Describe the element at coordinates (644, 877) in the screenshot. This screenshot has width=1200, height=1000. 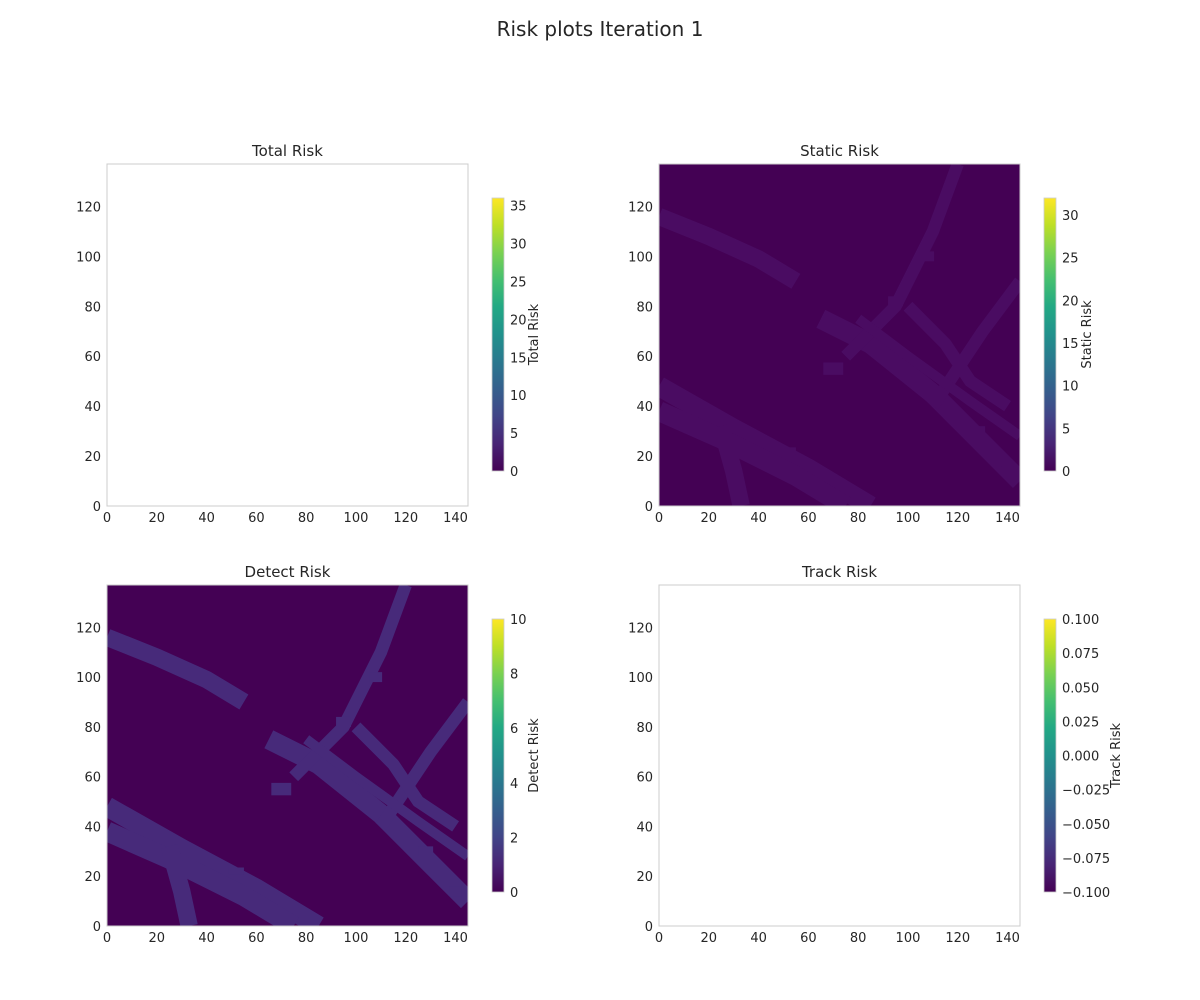
I see `track-risk-y-tick-label: 20` at that location.